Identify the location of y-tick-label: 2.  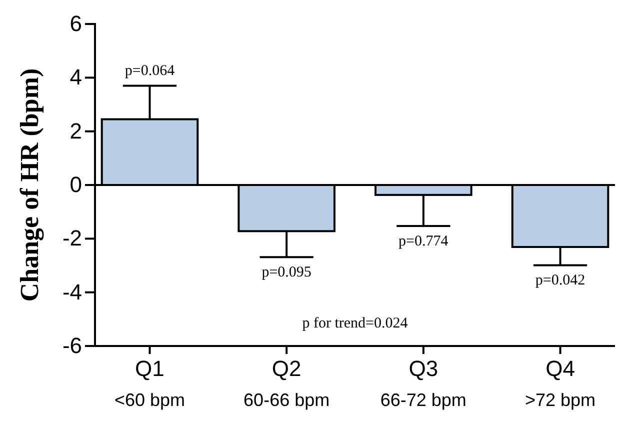
(76, 131).